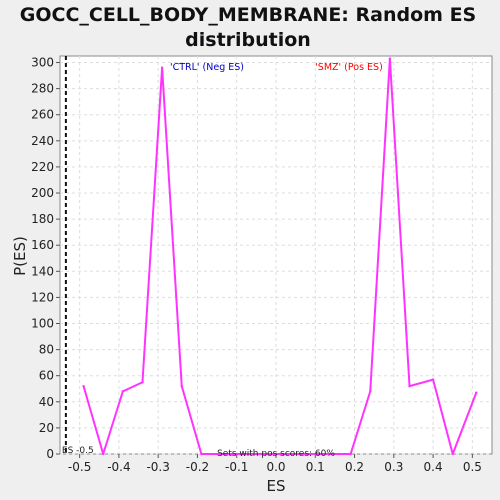  What do you see at coordinates (42, 245) in the screenshot?
I see `y-tick-label: 160` at bounding box center [42, 245].